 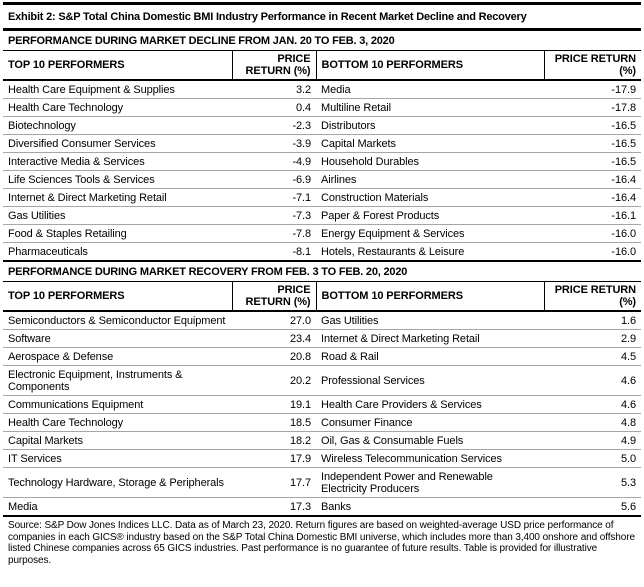 What do you see at coordinates (322, 125) in the screenshot?
I see `table-row: Biotechnology -2.3 Distributors -16.5` at bounding box center [322, 125].